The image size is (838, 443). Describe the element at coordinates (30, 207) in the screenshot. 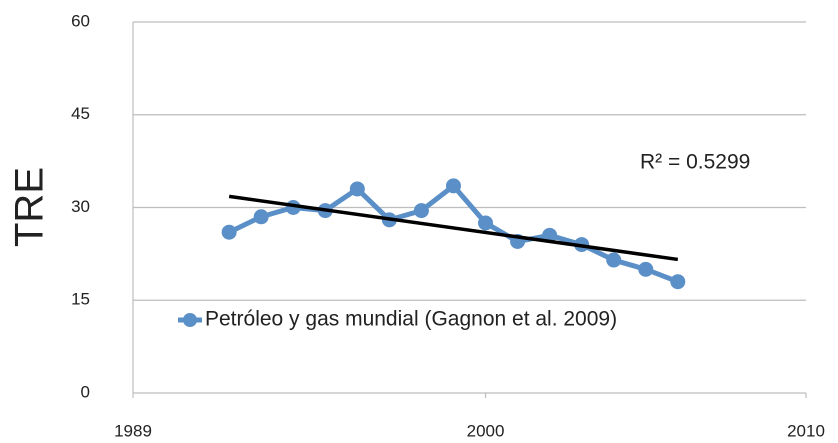

I see `y-axis-label: TRE` at that location.